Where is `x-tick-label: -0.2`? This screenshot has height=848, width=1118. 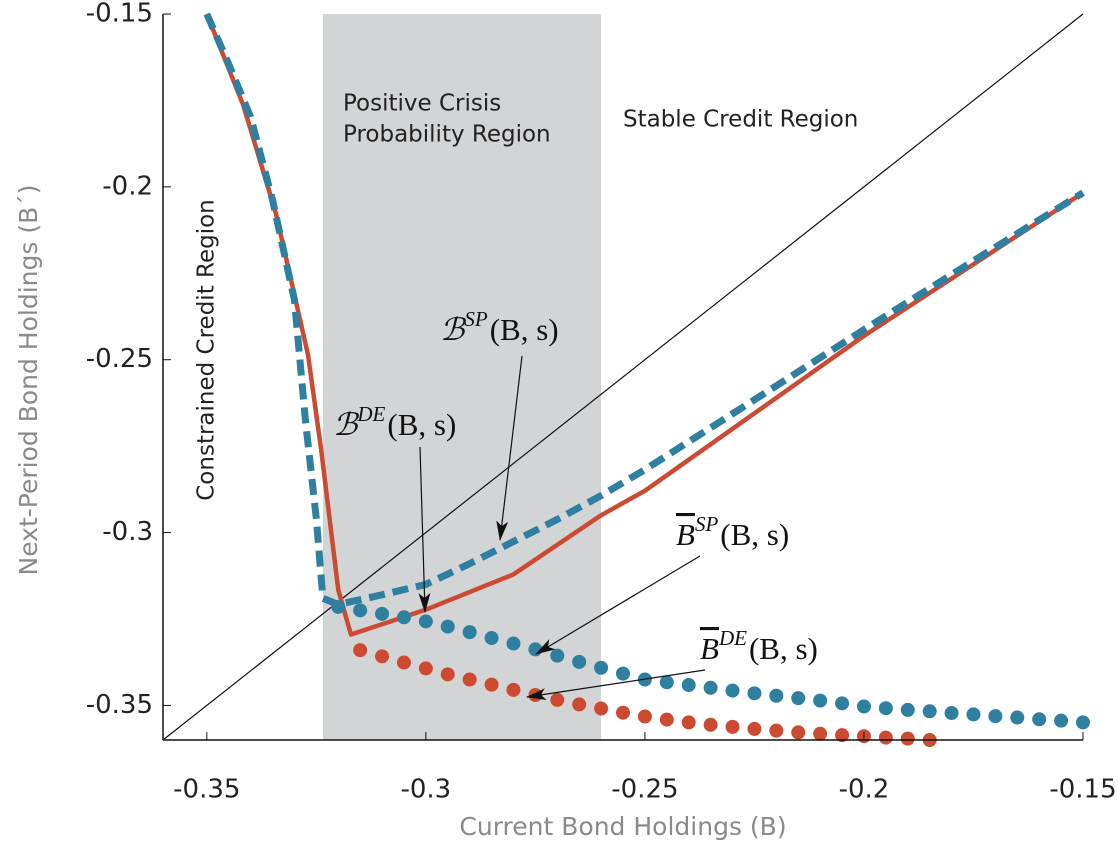 x-tick-label: -0.2 is located at coordinates (864, 790).